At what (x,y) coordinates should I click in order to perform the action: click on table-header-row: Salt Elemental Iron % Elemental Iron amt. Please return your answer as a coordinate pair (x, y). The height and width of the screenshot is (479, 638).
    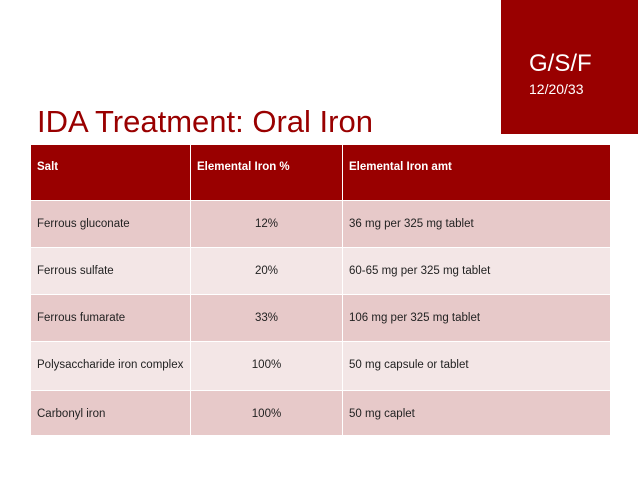
    Looking at the image, I should click on (320, 172).